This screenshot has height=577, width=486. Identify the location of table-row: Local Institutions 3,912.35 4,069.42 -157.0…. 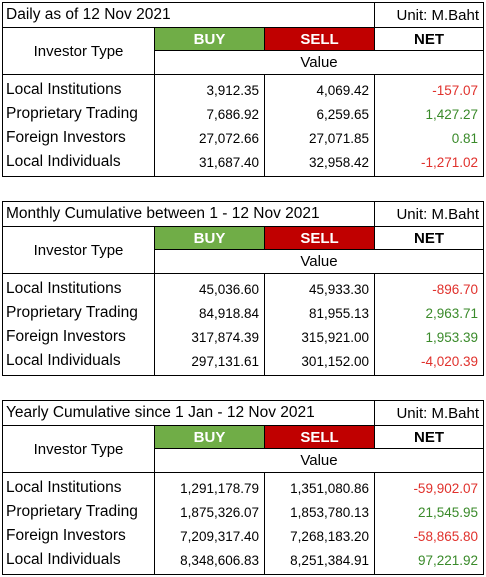
(243, 88).